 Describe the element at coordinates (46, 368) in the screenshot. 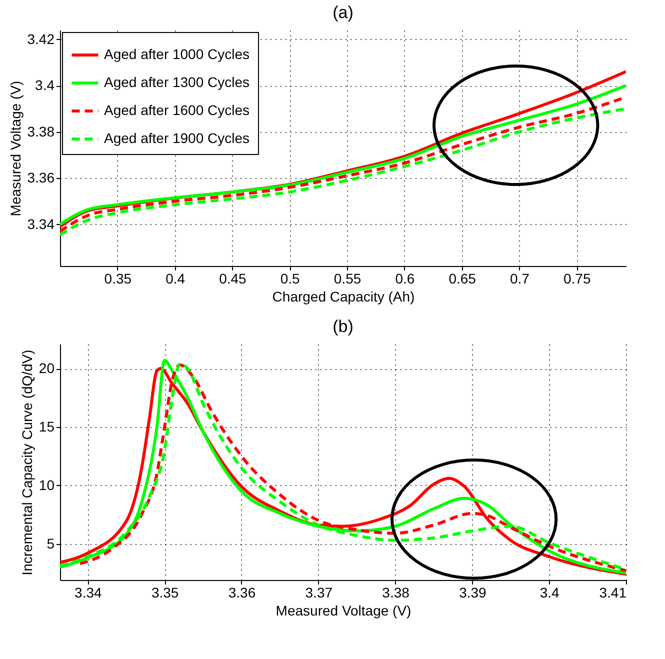

I see `y-tick-label: 20` at that location.